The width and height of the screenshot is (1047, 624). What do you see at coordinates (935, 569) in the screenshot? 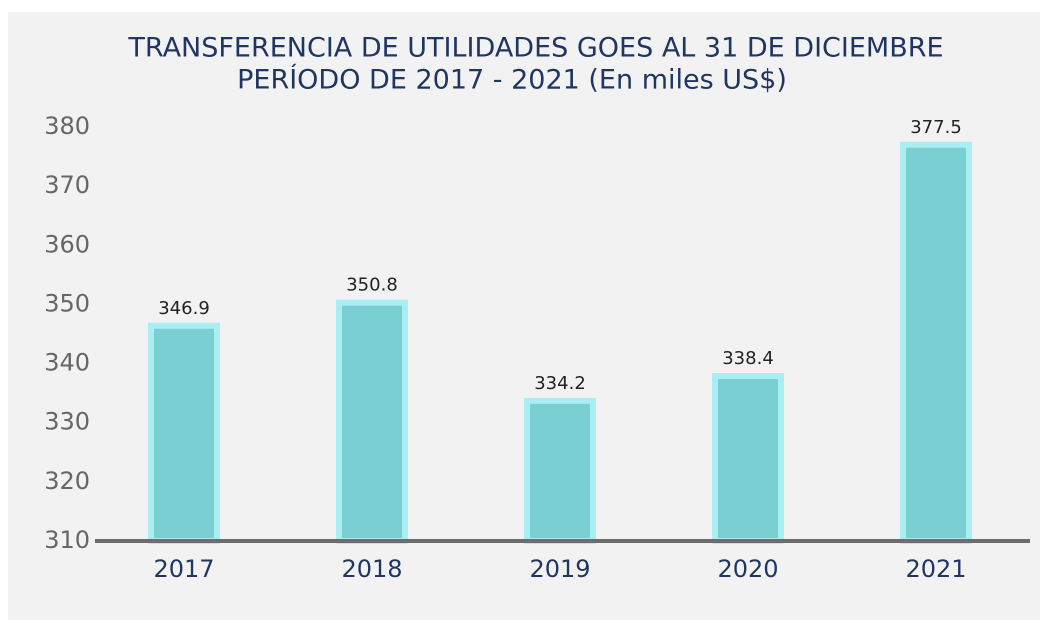
I see `x-tick-label: 2021` at bounding box center [935, 569].